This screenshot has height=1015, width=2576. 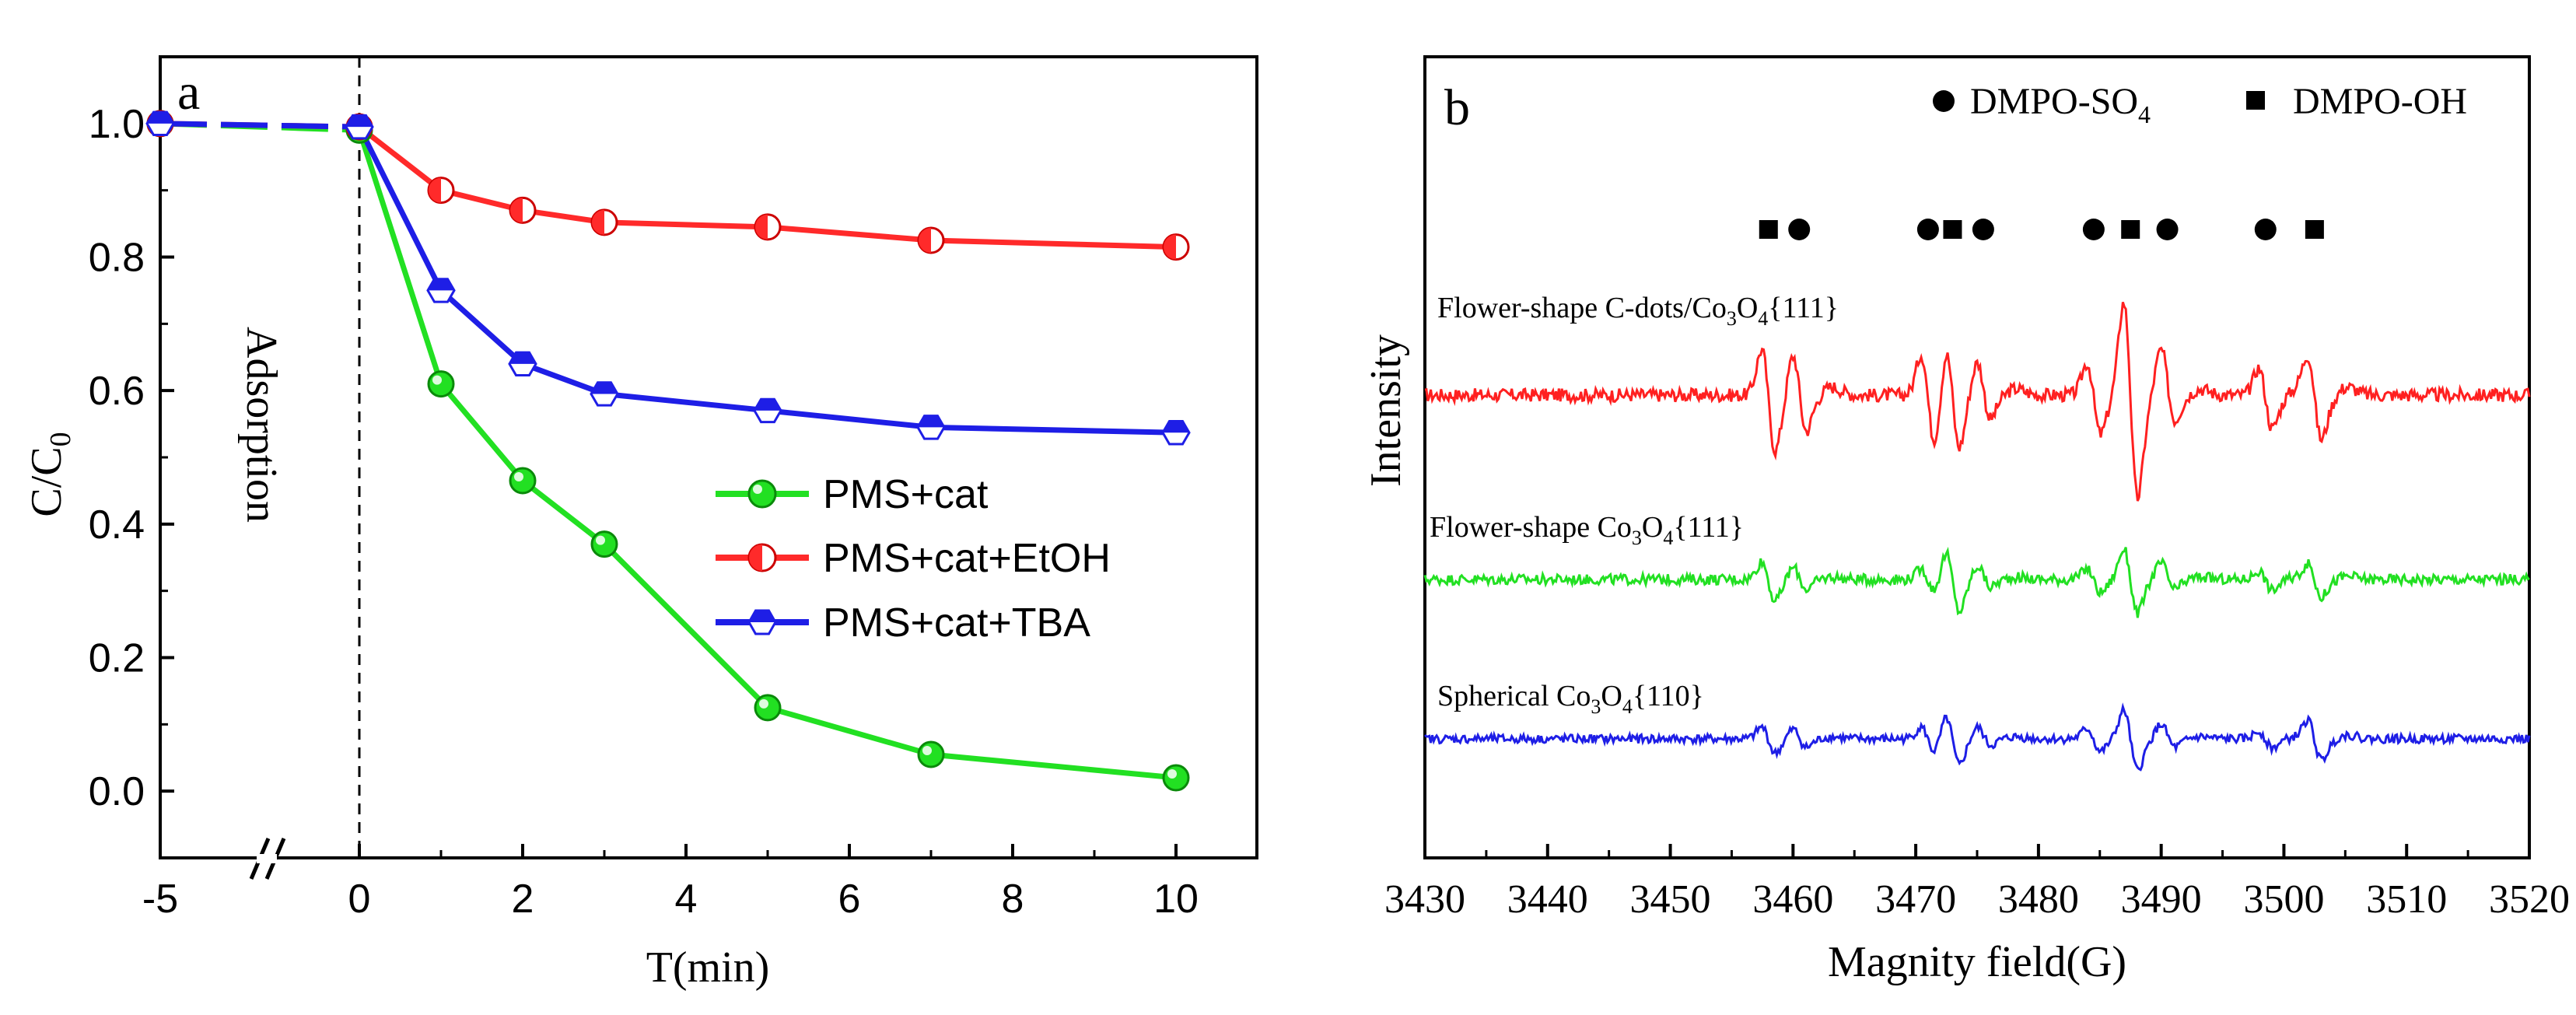 I want to click on b-x-tick-label: 3460, so click(x=1793, y=899).